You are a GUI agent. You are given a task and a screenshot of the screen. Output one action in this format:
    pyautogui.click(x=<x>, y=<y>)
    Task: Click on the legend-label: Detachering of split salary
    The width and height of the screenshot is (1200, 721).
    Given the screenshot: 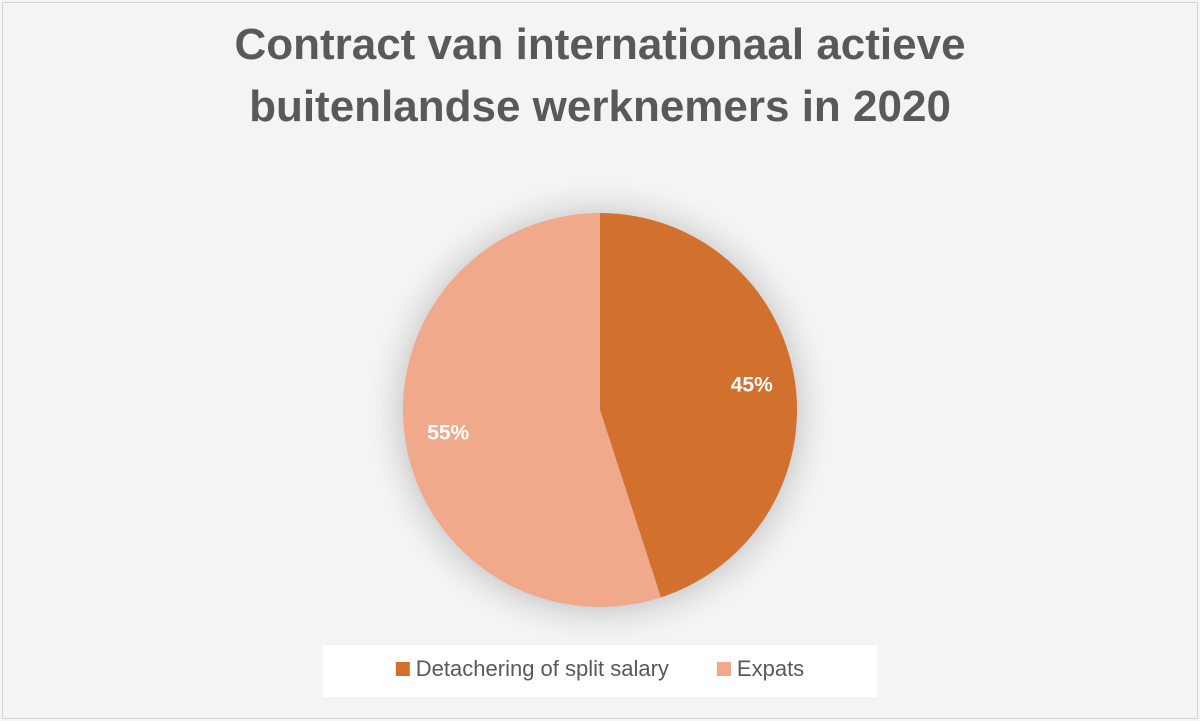 What is the action you would take?
    pyautogui.click(x=542, y=668)
    